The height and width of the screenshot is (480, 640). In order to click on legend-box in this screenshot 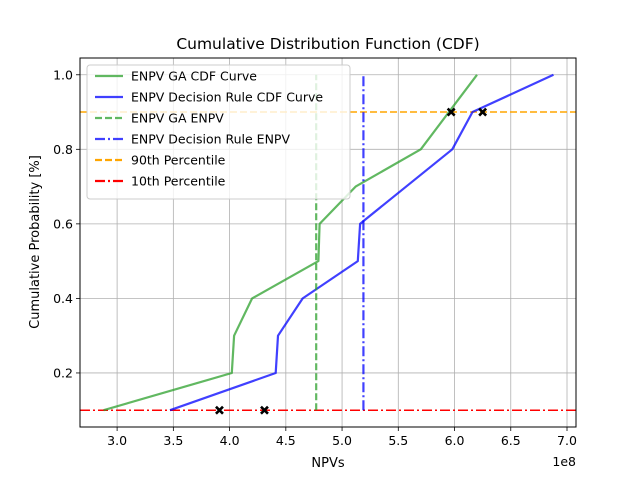, I will do `click(218, 132)`.